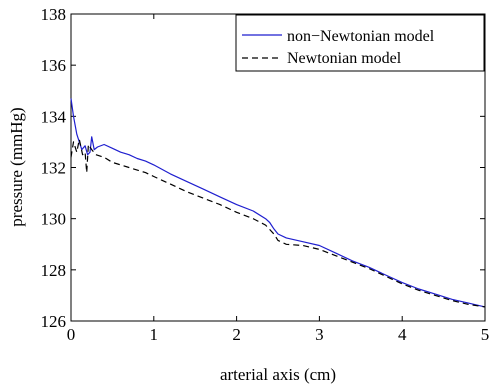  What do you see at coordinates (236, 334) in the screenshot?
I see `x-tick-label: 2` at bounding box center [236, 334].